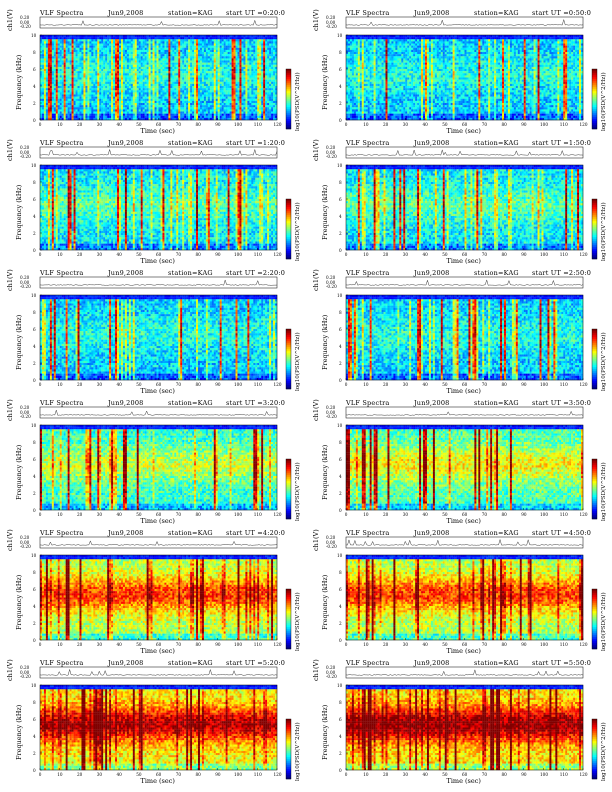 The image size is (612, 792). What do you see at coordinates (178, 774) in the screenshot?
I see `x-tick-label: 70` at bounding box center [178, 774].